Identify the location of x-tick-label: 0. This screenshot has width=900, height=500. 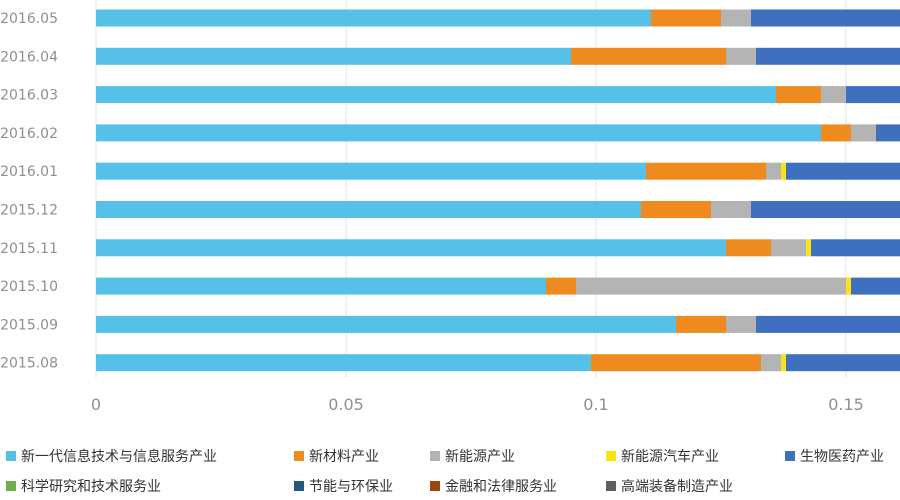
(96, 404).